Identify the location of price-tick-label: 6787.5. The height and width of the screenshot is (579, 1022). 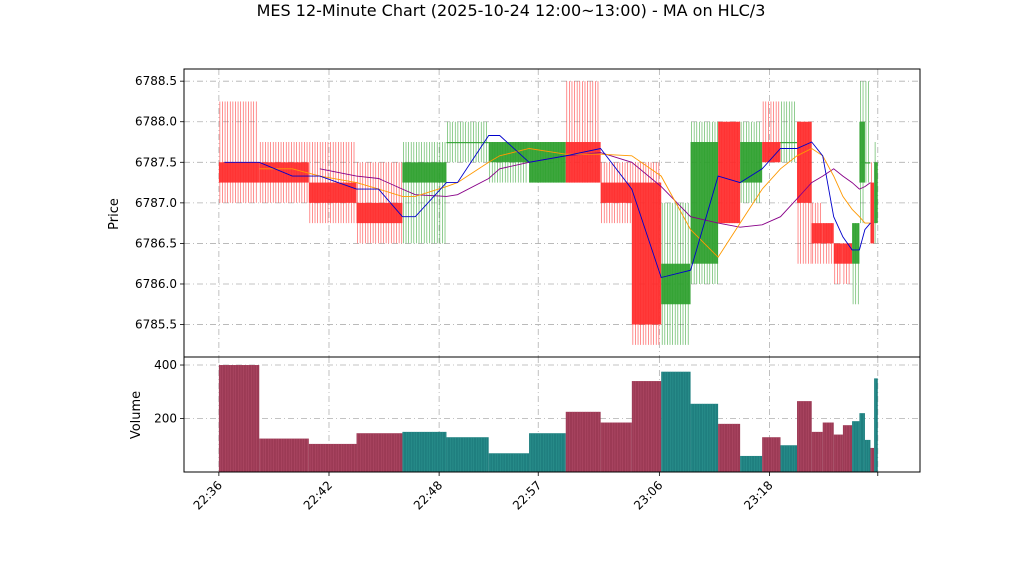
(156, 162).